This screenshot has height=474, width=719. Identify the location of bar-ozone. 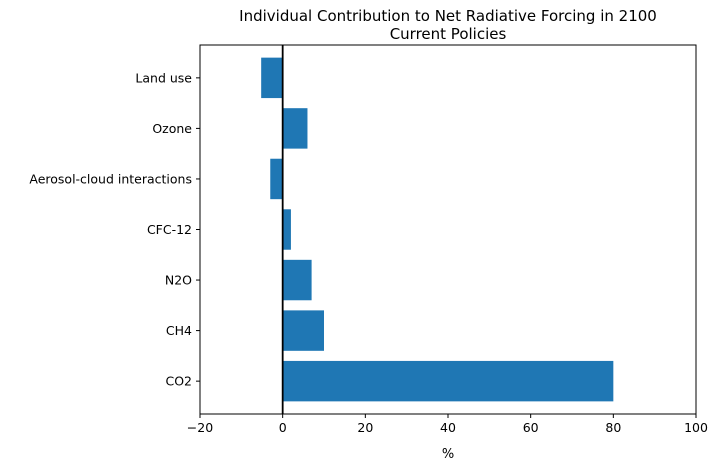
(295, 128).